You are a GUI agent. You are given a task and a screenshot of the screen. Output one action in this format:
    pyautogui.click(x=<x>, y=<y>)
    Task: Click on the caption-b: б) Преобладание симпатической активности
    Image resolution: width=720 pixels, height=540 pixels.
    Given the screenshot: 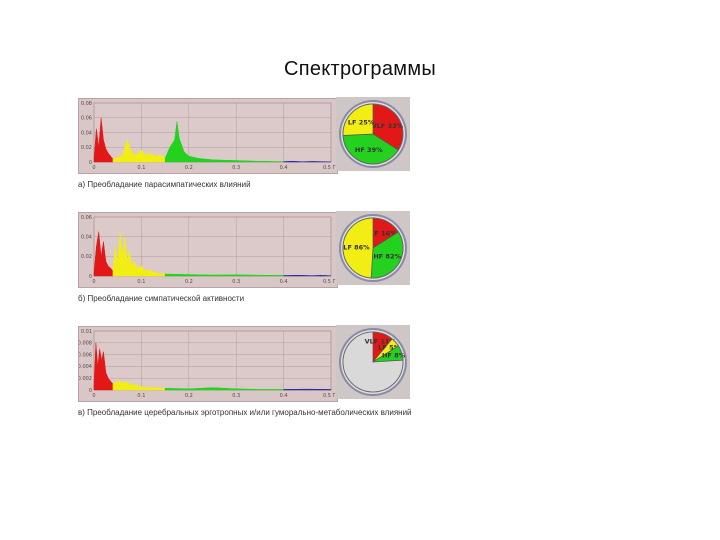 What is the action you would take?
    pyautogui.click(x=161, y=298)
    